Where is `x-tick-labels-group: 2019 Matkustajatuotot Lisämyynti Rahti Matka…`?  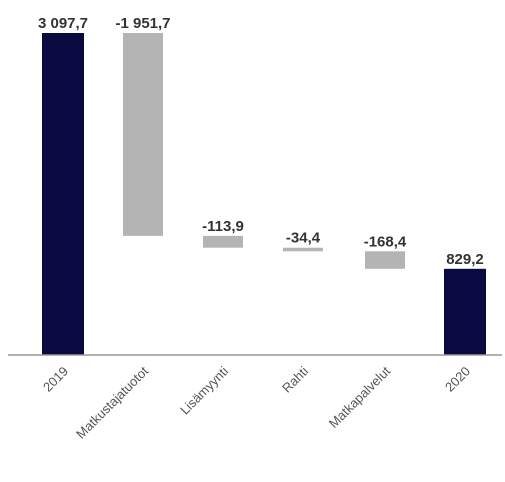 x-tick-labels-group: 2019 Matkustajatuotot Lisämyynti Rahti Matka… is located at coordinates (256, 402).